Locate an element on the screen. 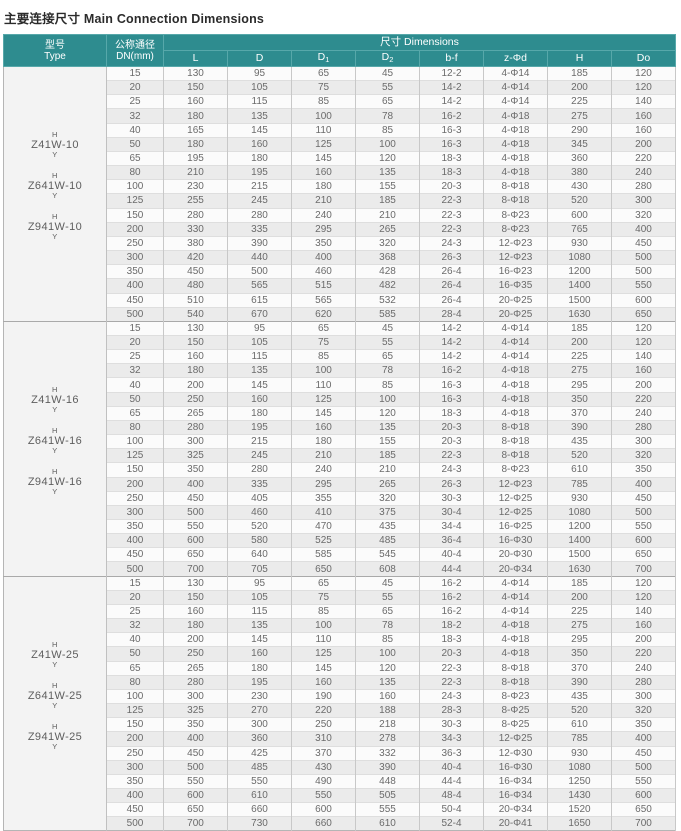 The image size is (681, 831). dims-subheader-label: L is located at coordinates (195, 57).